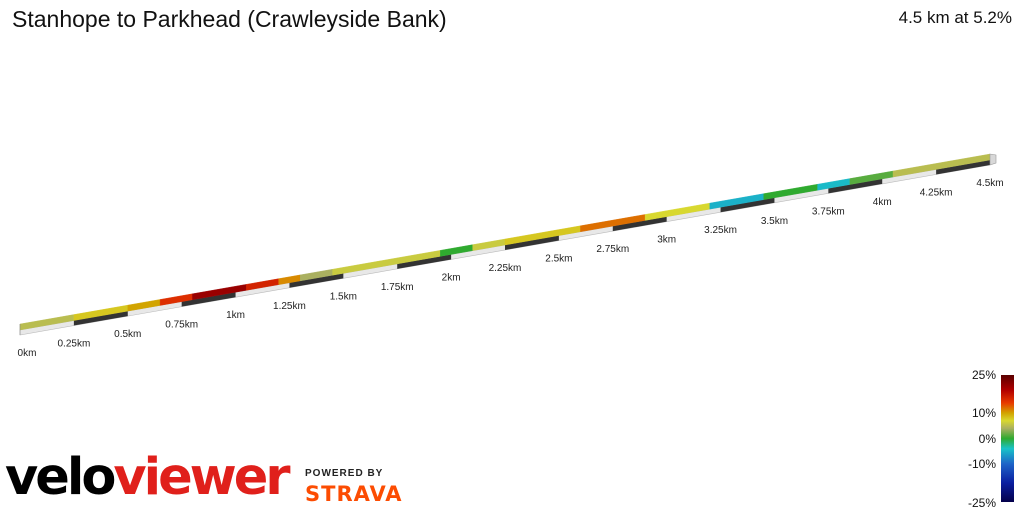 The height and width of the screenshot is (512, 1024). I want to click on tick-label-11: 2.75km, so click(612, 249).